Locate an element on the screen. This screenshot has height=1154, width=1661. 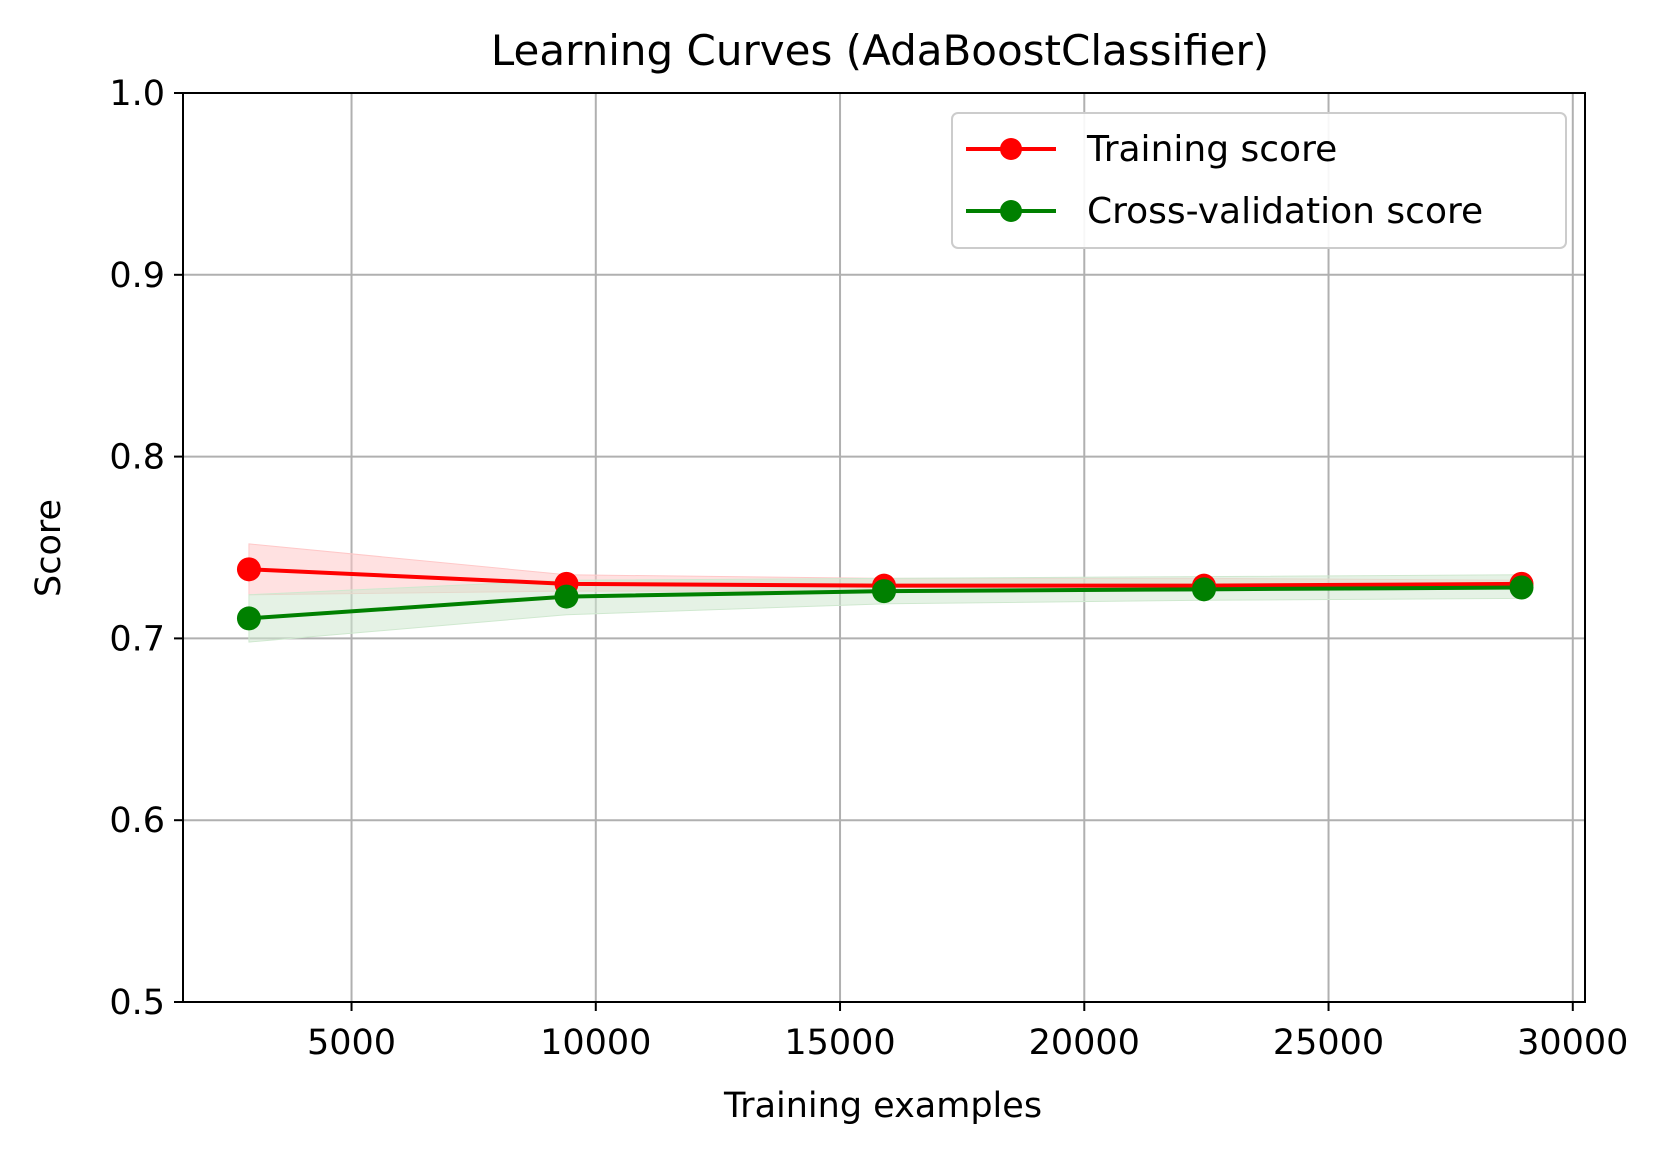
legend-training-marker is located at coordinates (1011, 149).